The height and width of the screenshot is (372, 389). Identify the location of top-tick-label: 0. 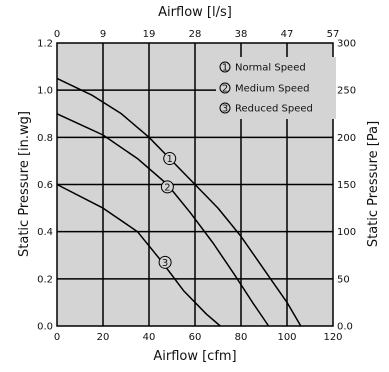
(57, 34).